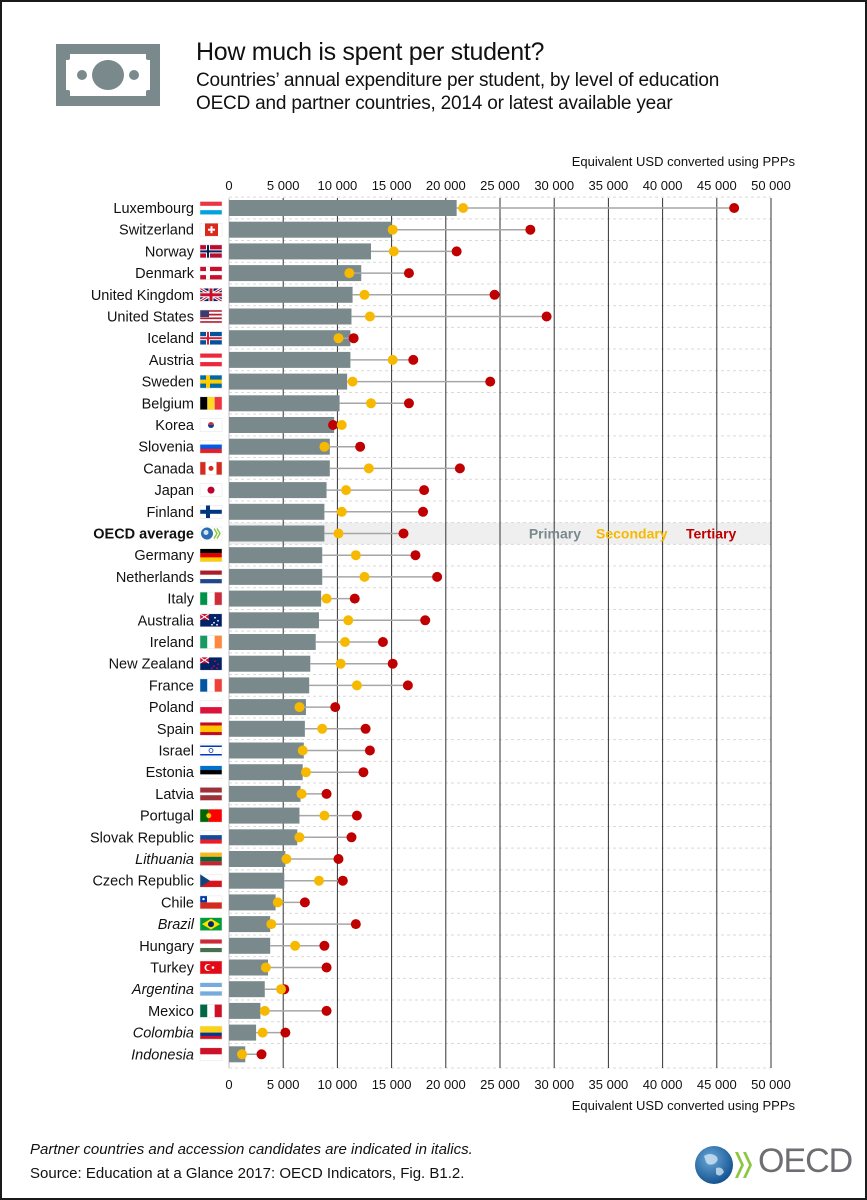  What do you see at coordinates (211, 468) in the screenshot?
I see `canada-flag-icon` at bounding box center [211, 468].